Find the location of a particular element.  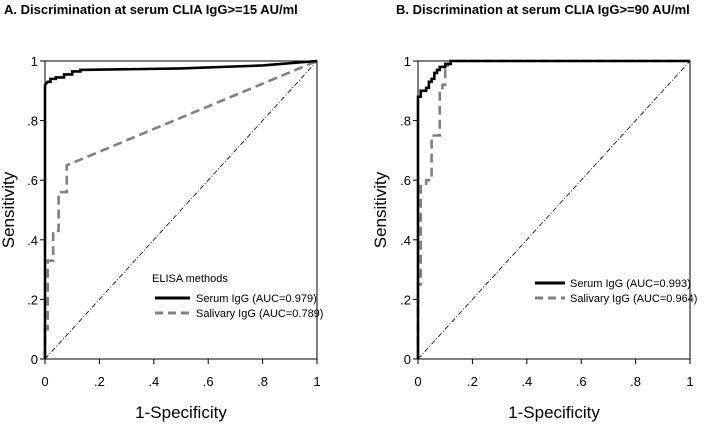

panel-a-y-tick-label: .4 is located at coordinates (32, 240).